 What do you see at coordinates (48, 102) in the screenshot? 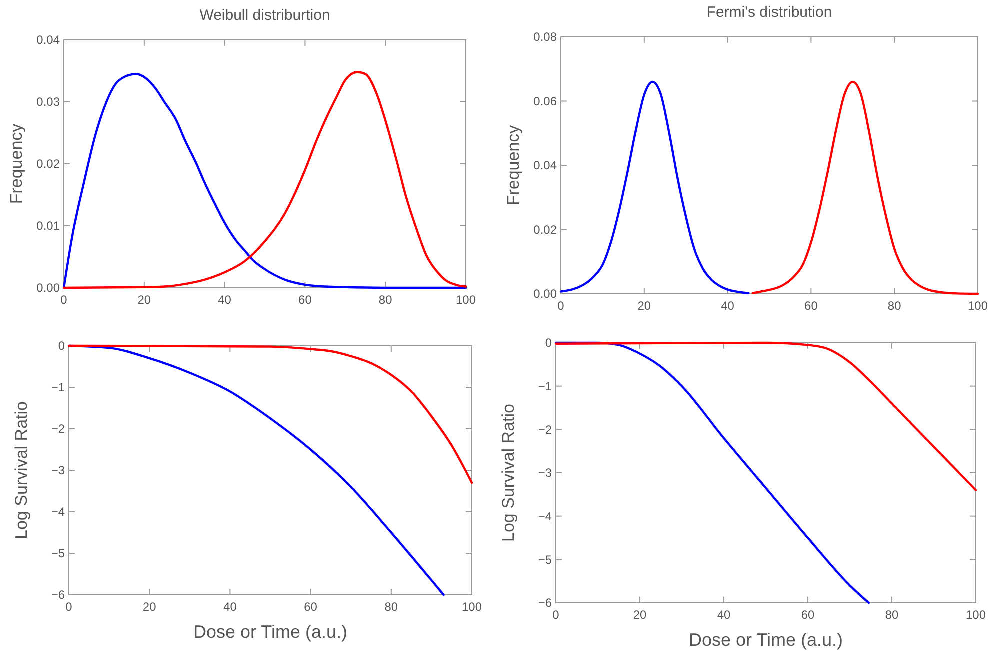
I see `y-tick-label: 0.03` at bounding box center [48, 102].